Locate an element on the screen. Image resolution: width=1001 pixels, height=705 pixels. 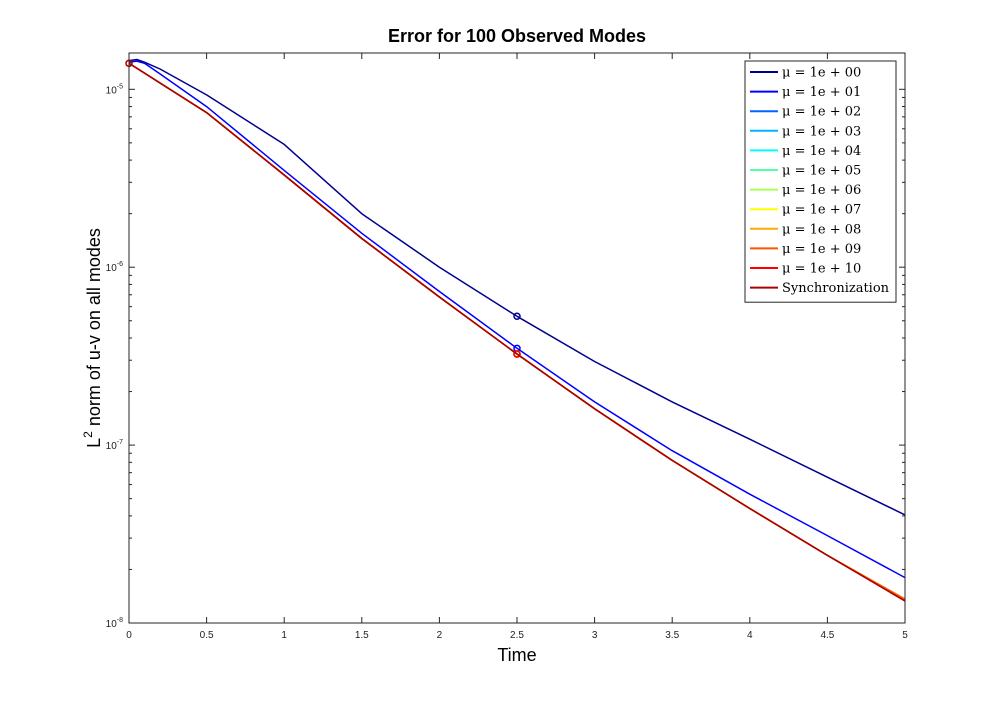
legend-label: μ = 1e + 02 is located at coordinates (821, 112).